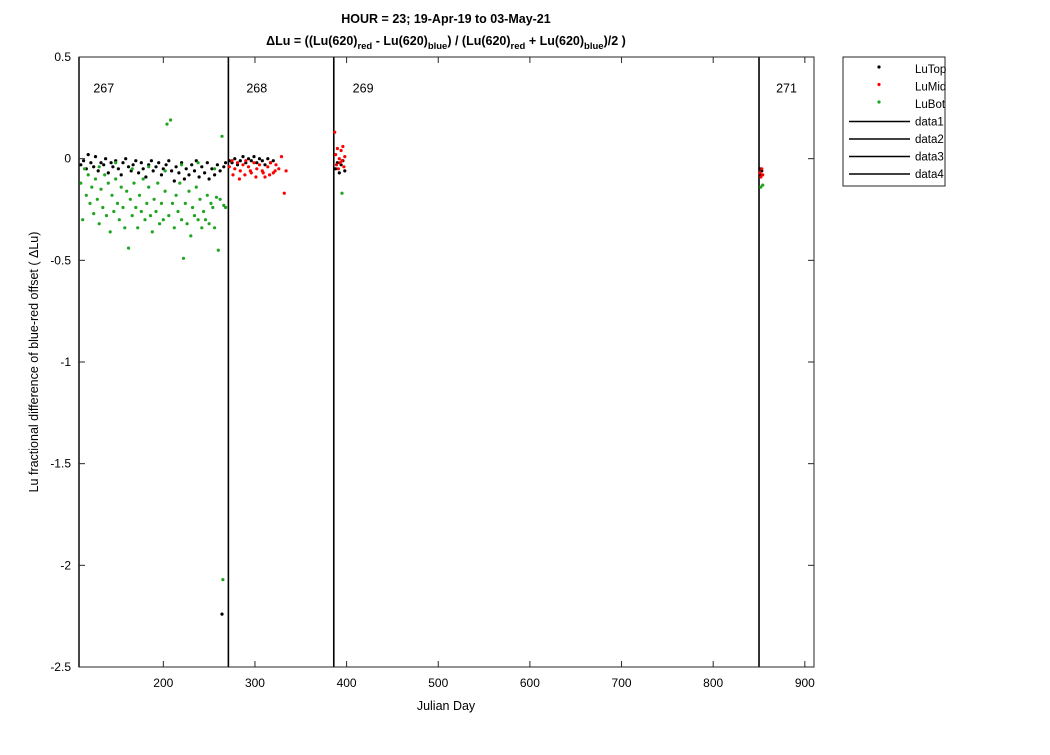 The image size is (1050, 755). Describe the element at coordinates (446, 706) in the screenshot. I see `x-axis-label: Julian Day` at that location.